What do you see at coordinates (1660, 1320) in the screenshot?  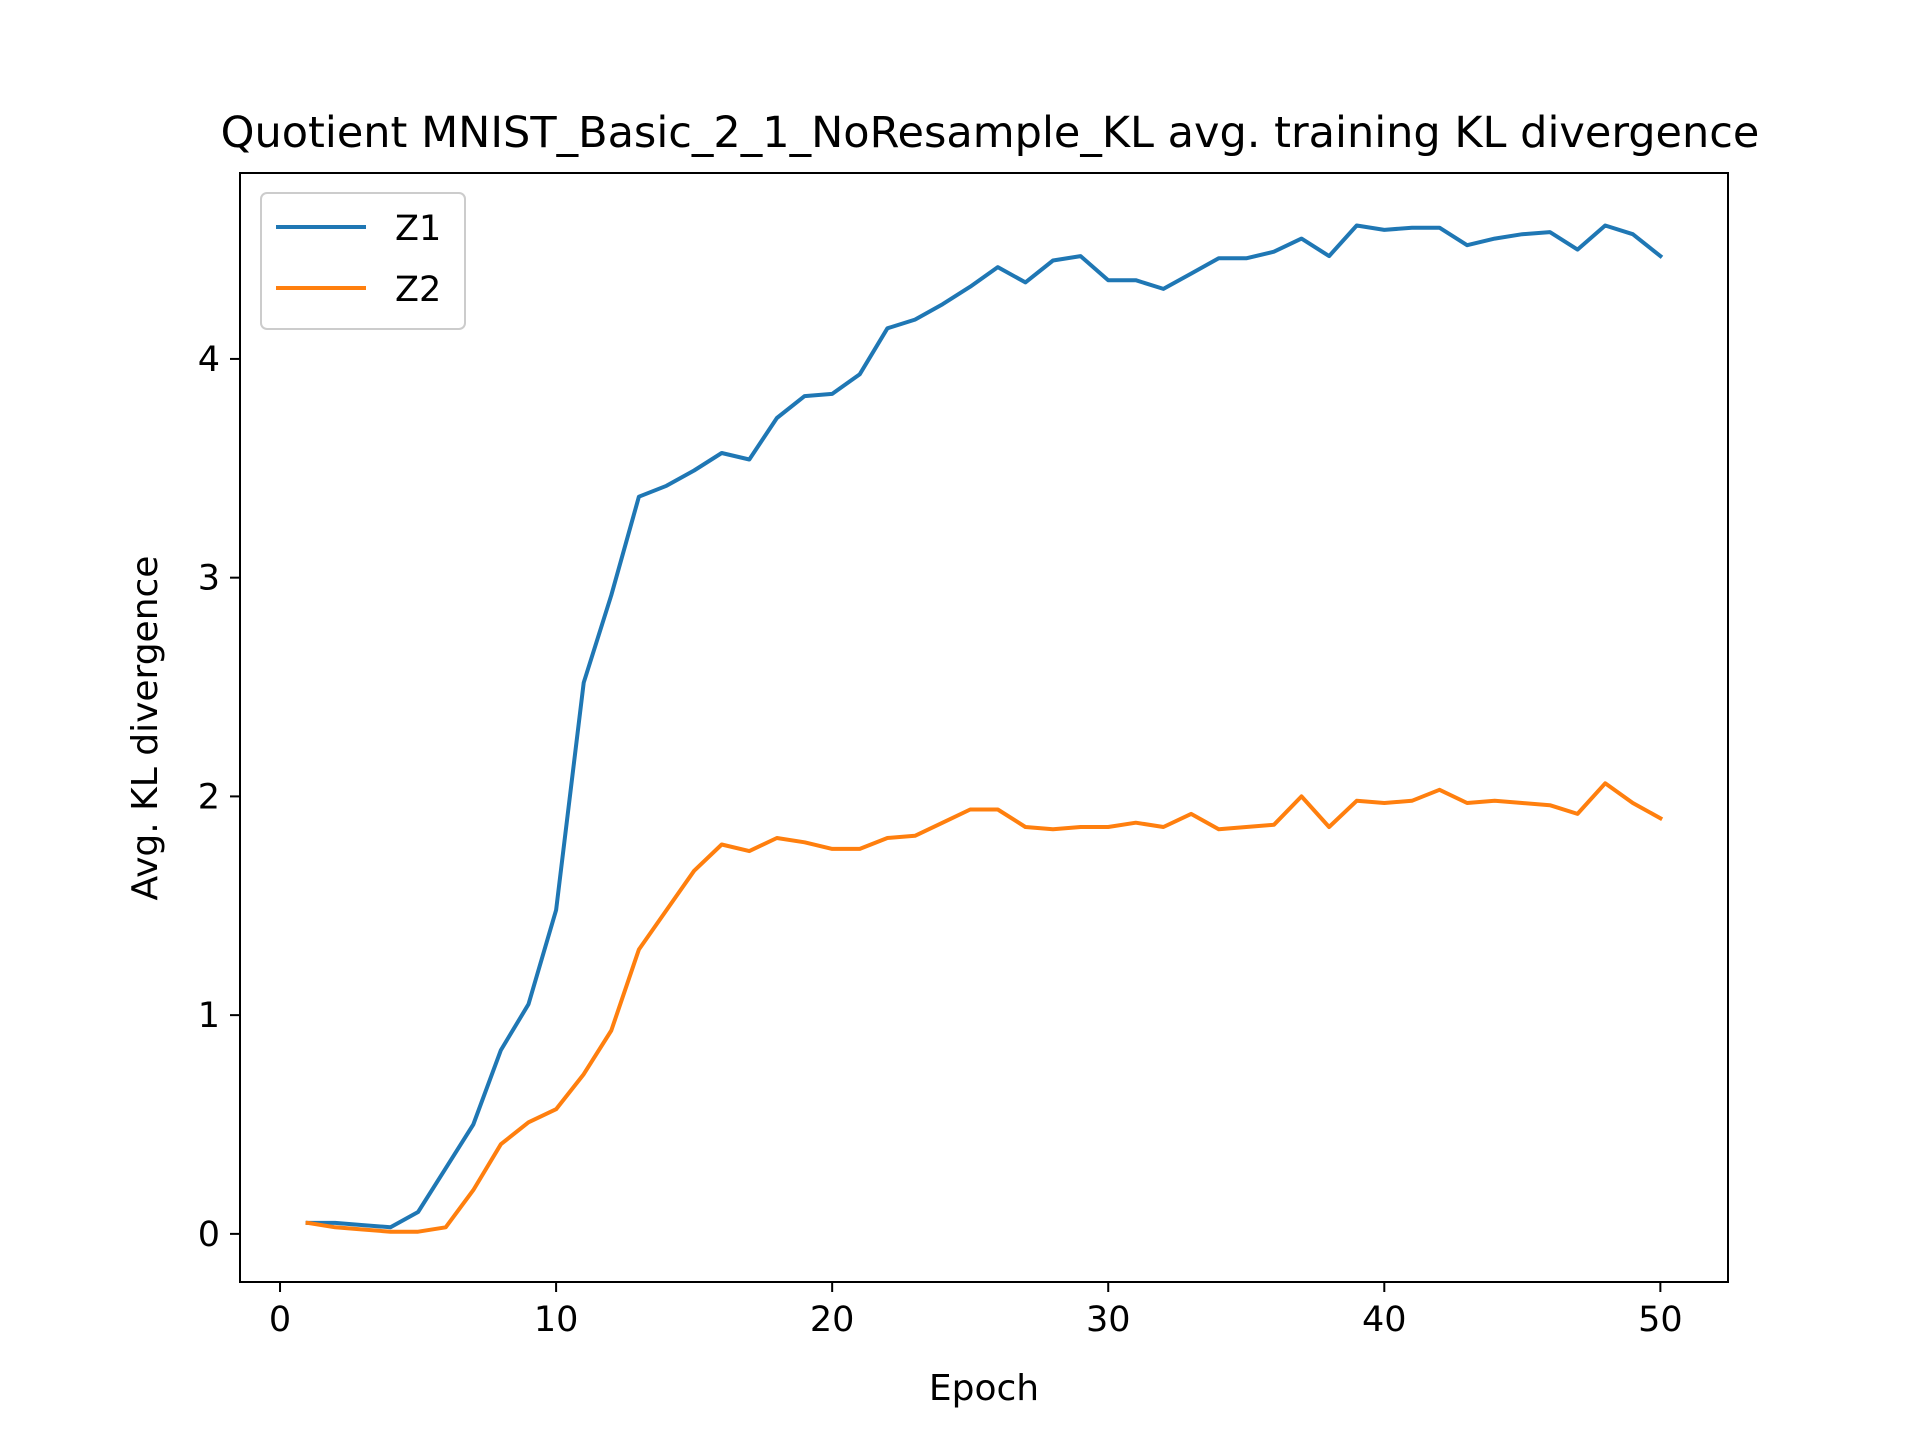 I see `x-tick-label: 50` at bounding box center [1660, 1320].